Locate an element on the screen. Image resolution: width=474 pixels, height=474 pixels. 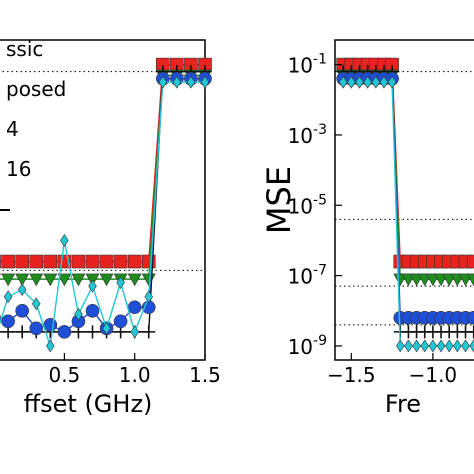
right-y-tick-label: 10⁻⁷ is located at coordinates (307, 276).